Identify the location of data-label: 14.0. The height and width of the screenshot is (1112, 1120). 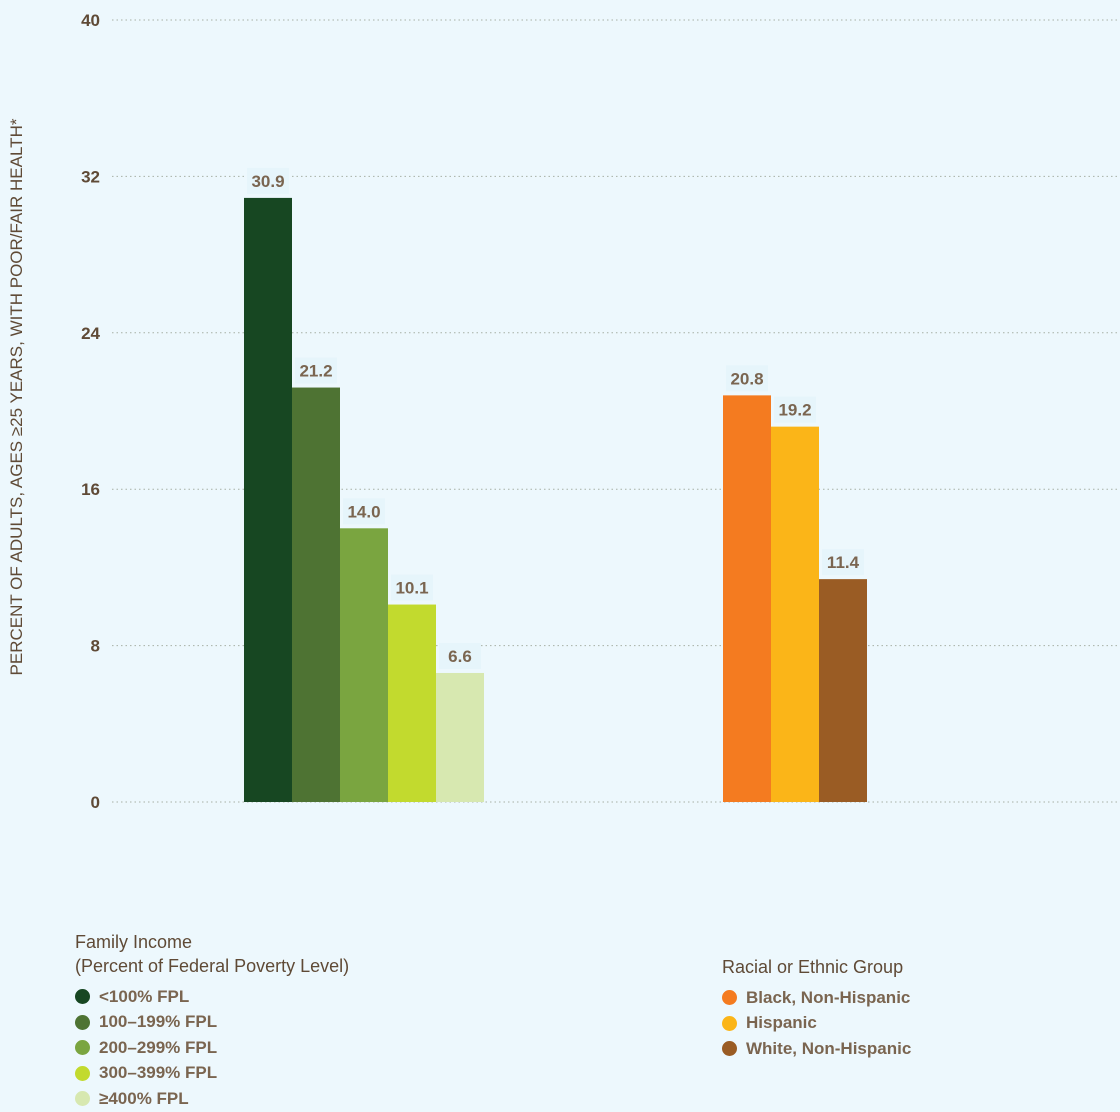
(363, 511).